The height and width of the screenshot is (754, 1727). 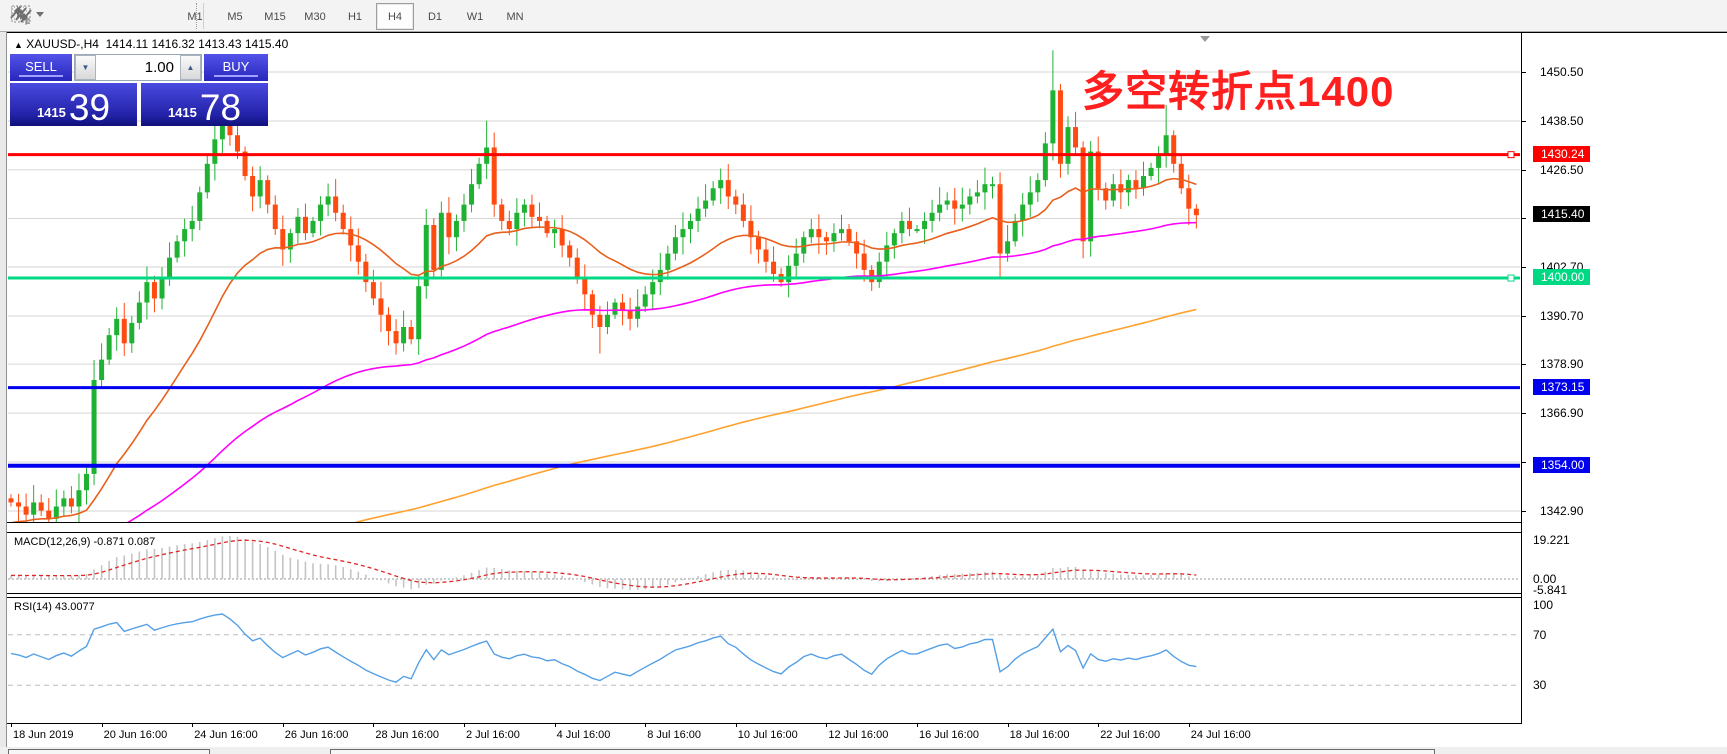 I want to click on chart-shift-marker-icon, so click(x=1205, y=39).